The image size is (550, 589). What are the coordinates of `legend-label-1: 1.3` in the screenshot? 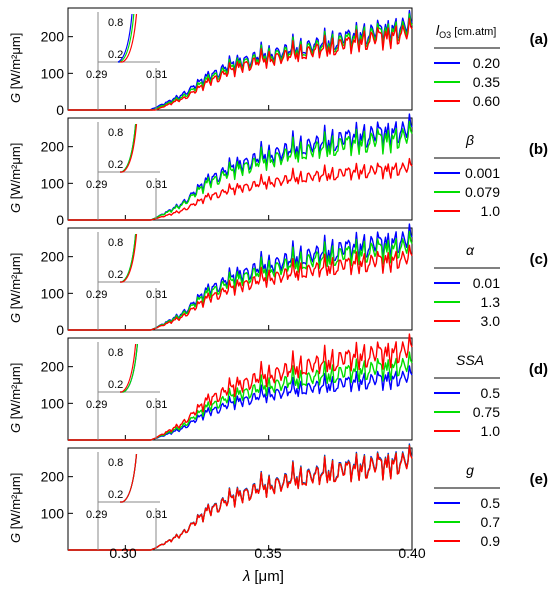 It's located at (491, 302).